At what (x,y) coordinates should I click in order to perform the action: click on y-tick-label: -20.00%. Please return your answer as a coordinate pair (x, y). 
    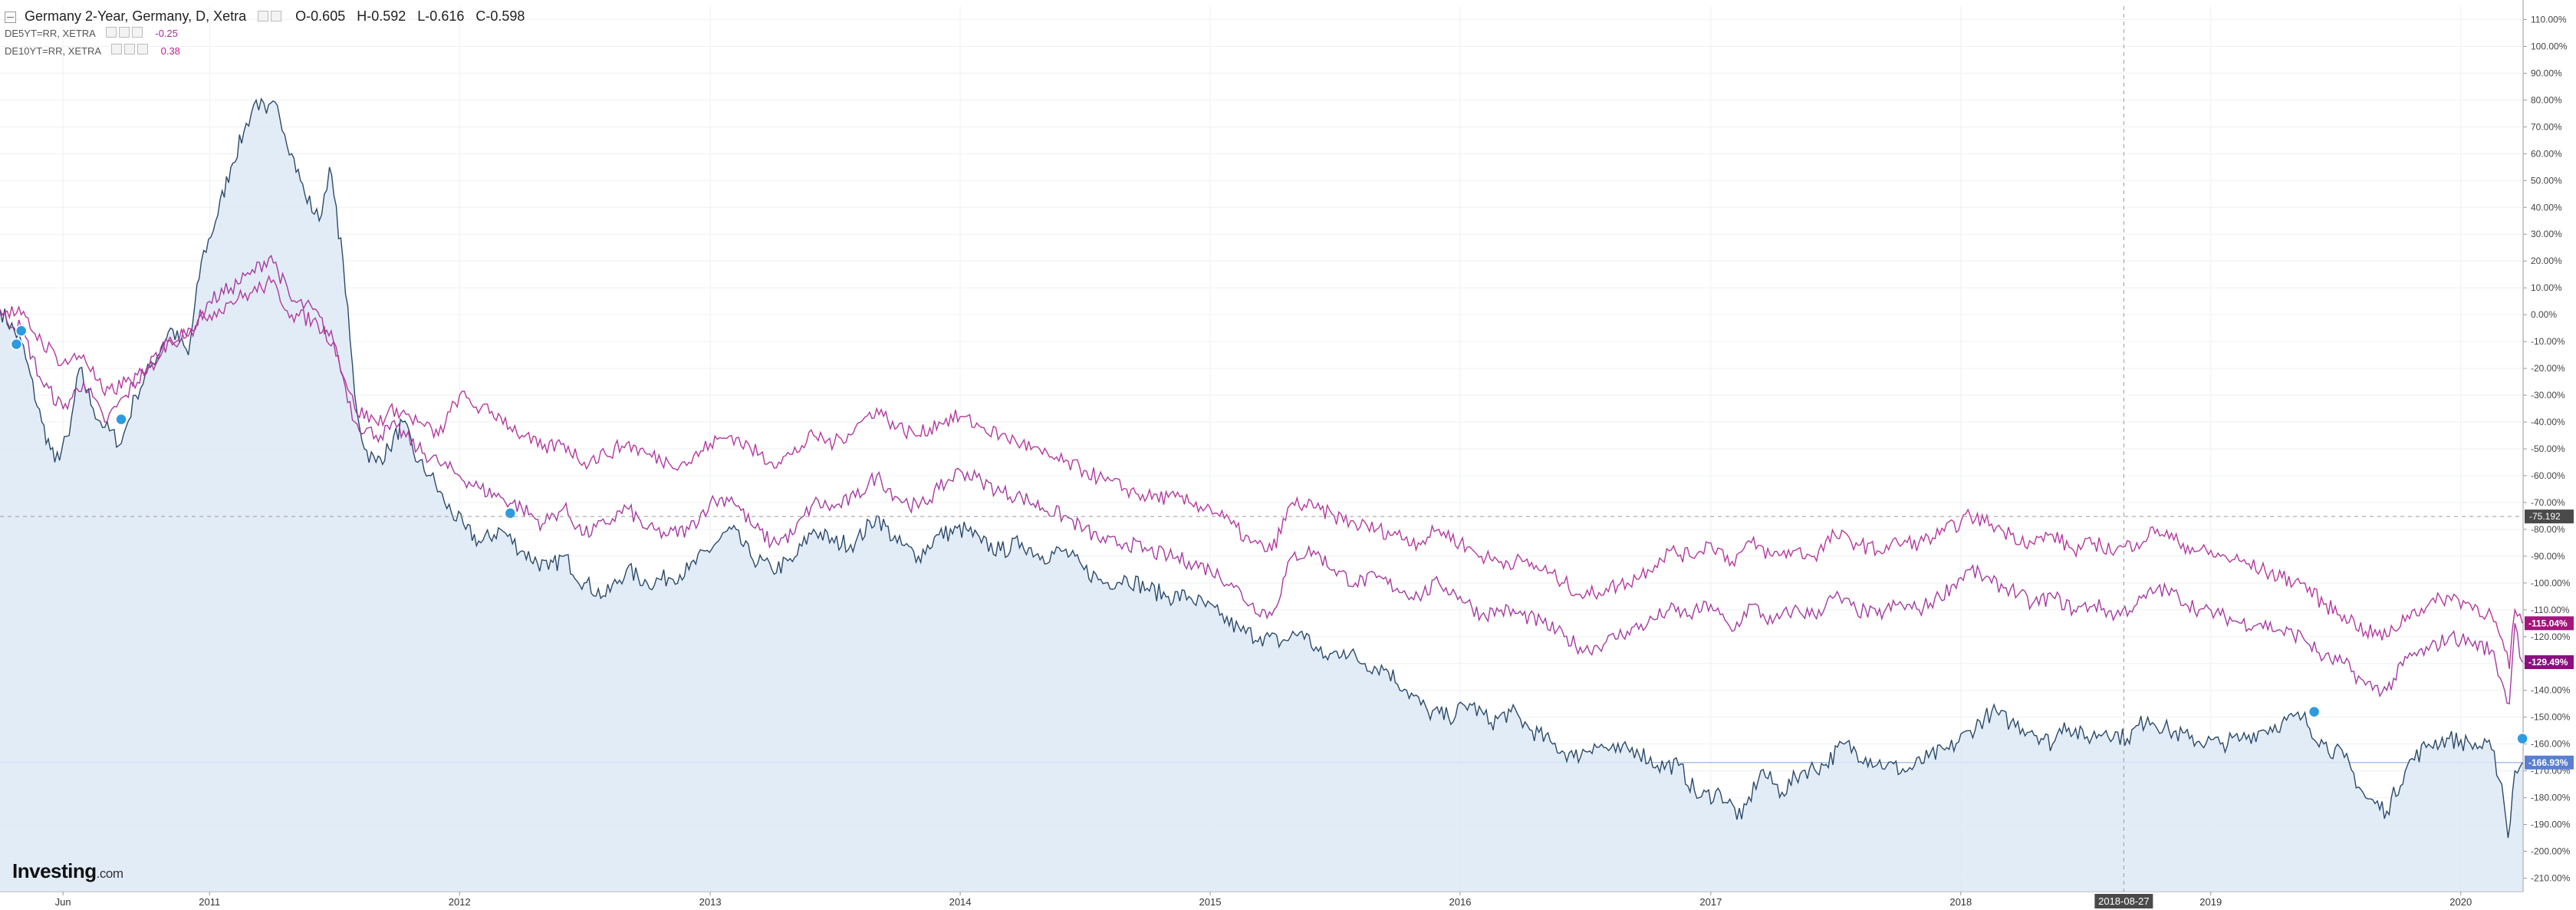
    Looking at the image, I should click on (2548, 368).